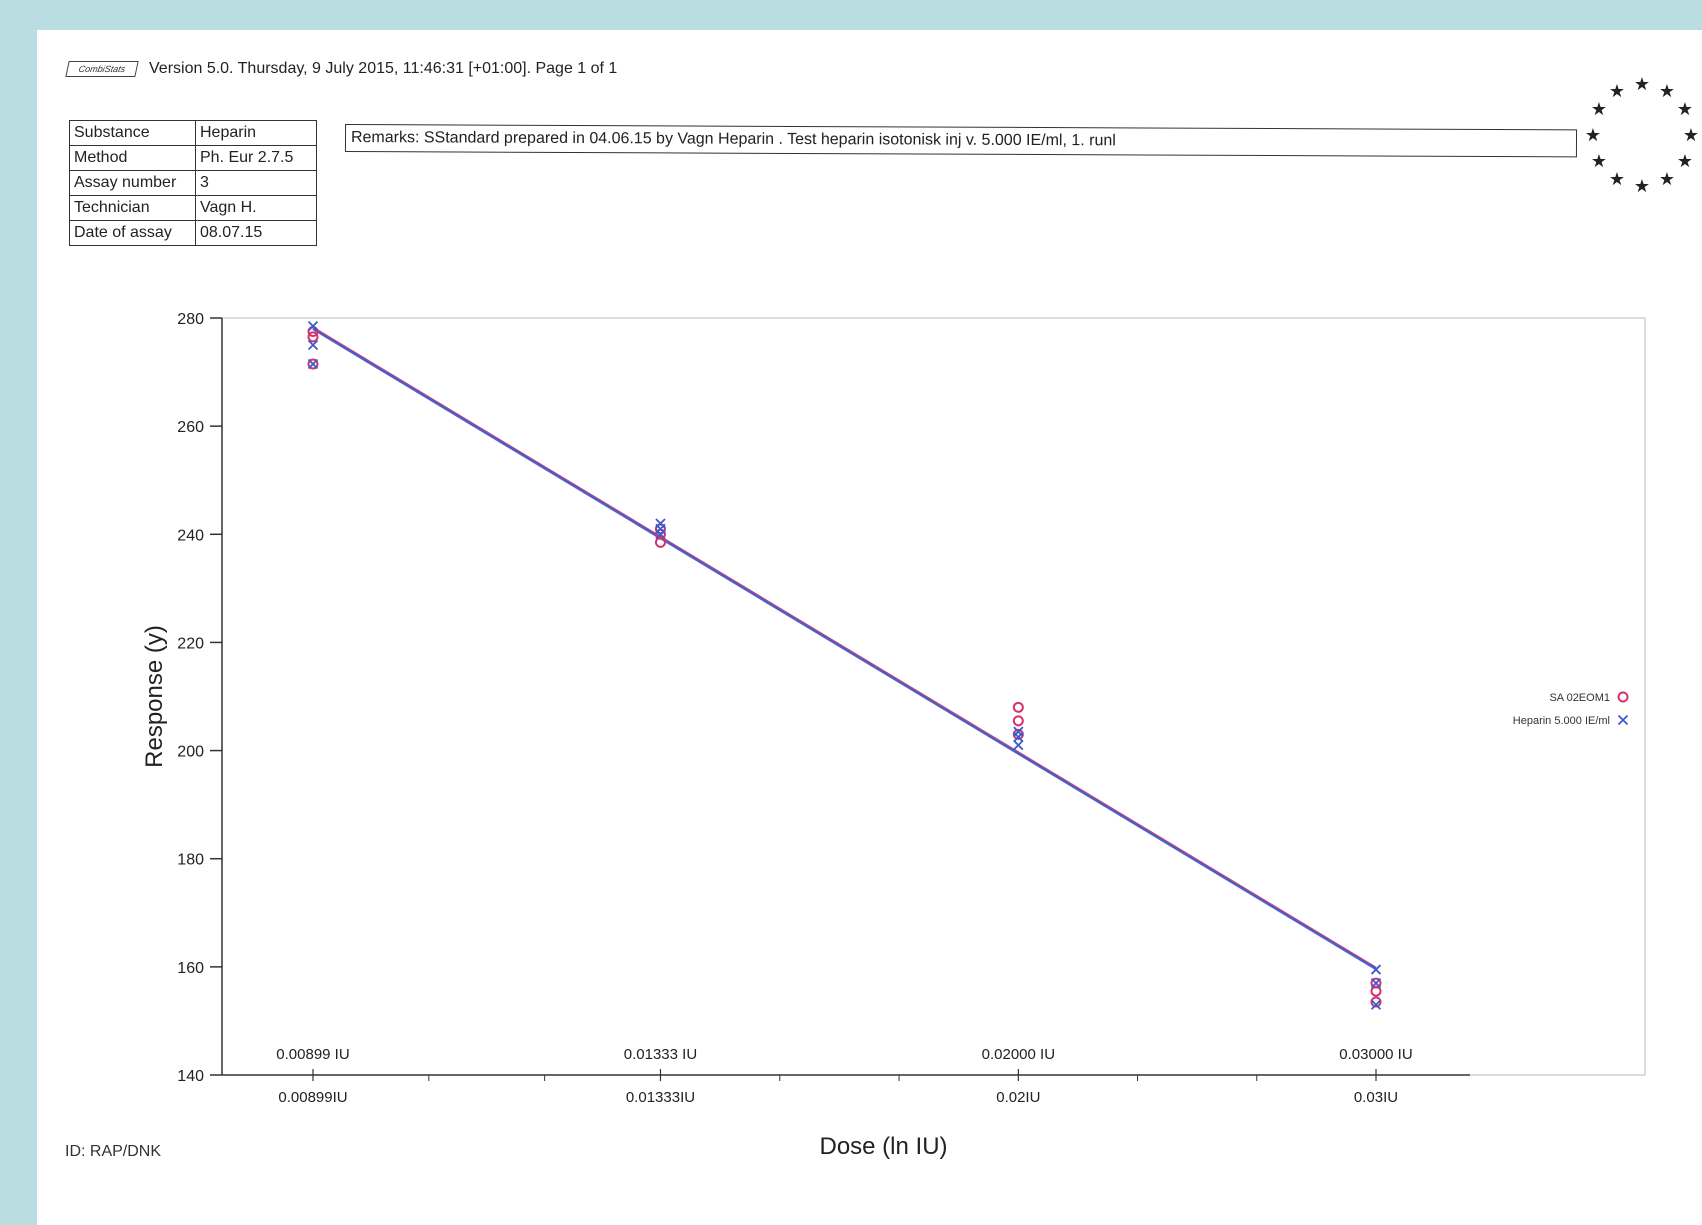 This screenshot has width=1702, height=1225. I want to click on x-tick-label-top: 0.00899 IU, so click(312, 1054).